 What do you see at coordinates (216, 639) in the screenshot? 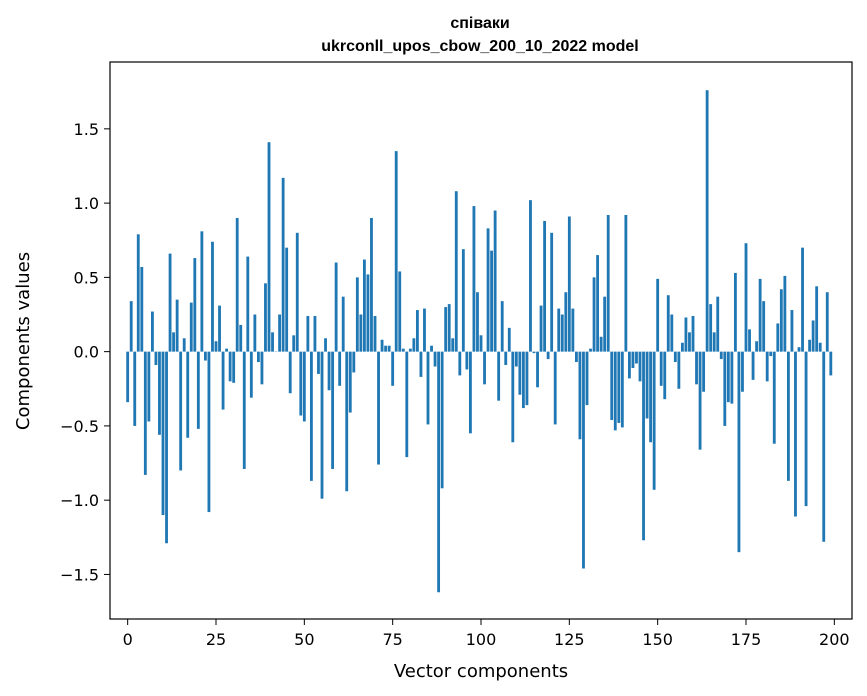
I see `x-tick-label: 25` at bounding box center [216, 639].